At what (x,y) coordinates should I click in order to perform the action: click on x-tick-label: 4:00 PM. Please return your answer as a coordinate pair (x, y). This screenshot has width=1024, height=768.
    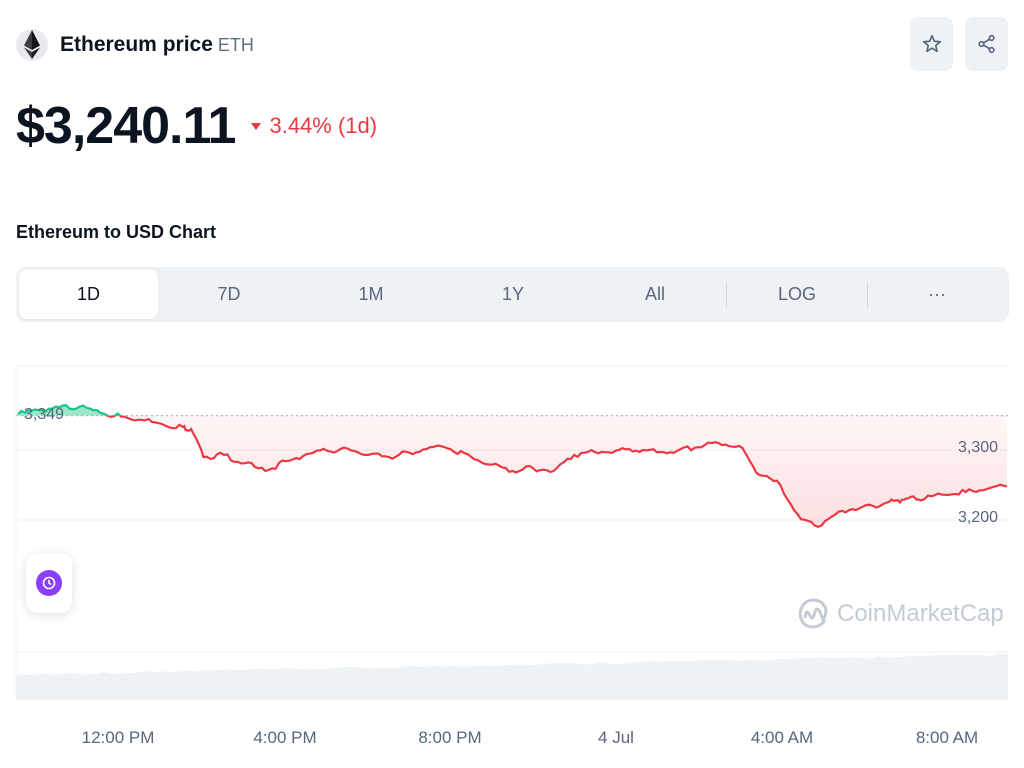
    Looking at the image, I should click on (285, 737).